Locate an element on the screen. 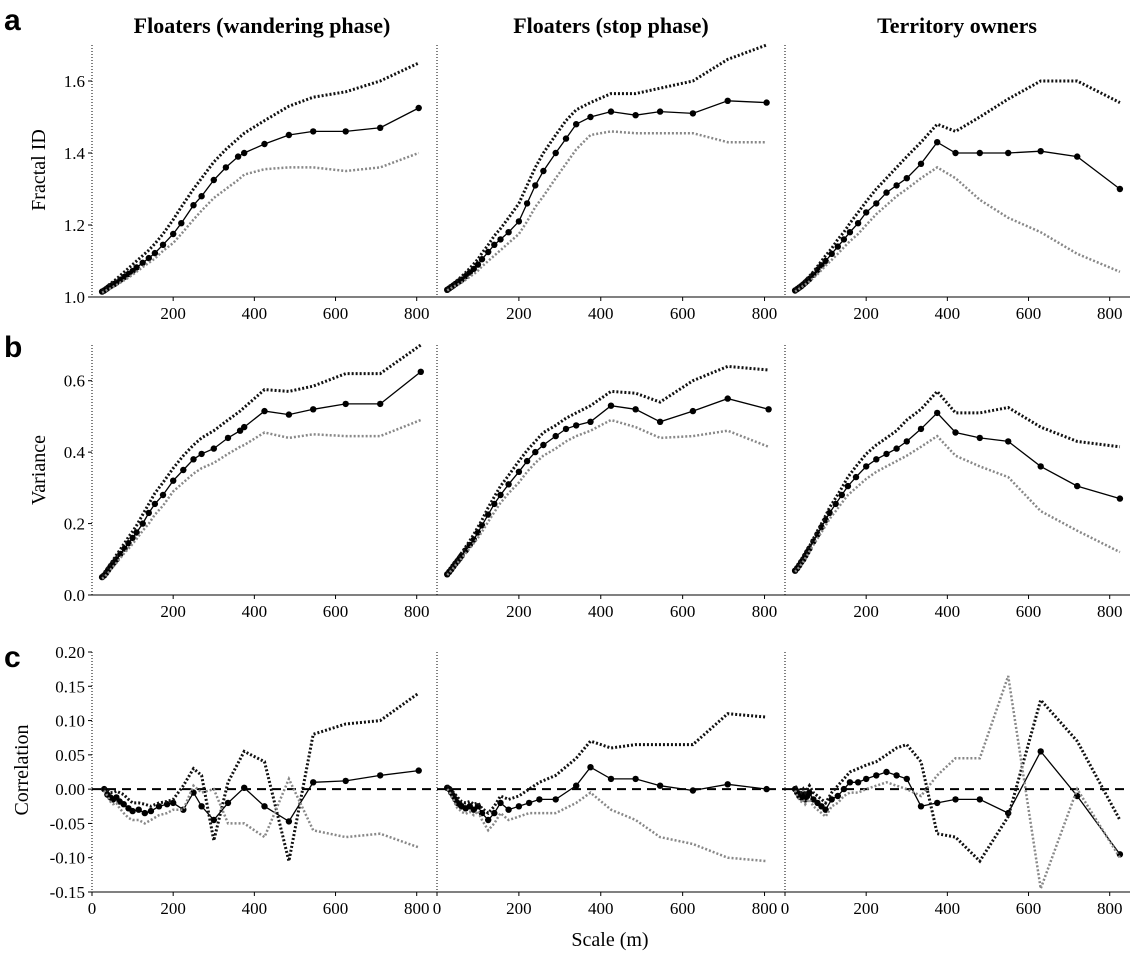 This screenshot has height=960, width=1135. y-axis-title-correlation: Correlation is located at coordinates (22, 769).